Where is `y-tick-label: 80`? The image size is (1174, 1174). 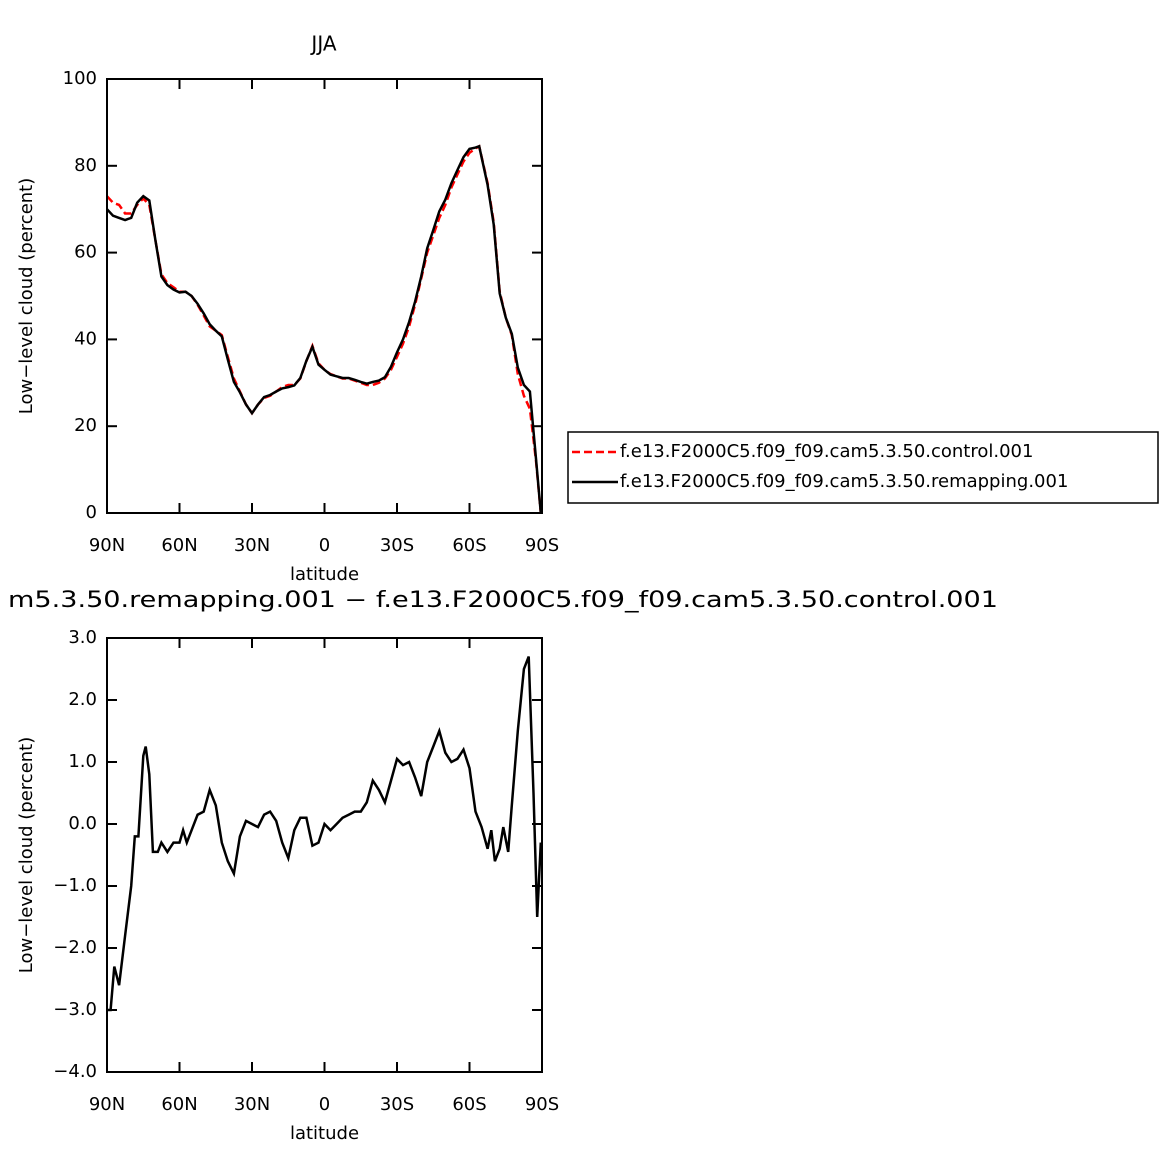 y-tick-label: 80 is located at coordinates (85, 165).